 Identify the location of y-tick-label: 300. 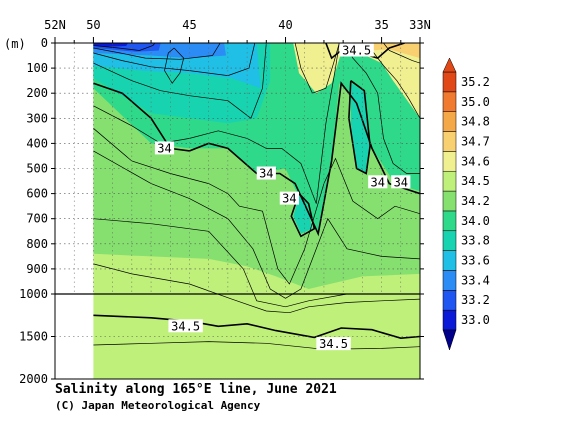
(37, 118).